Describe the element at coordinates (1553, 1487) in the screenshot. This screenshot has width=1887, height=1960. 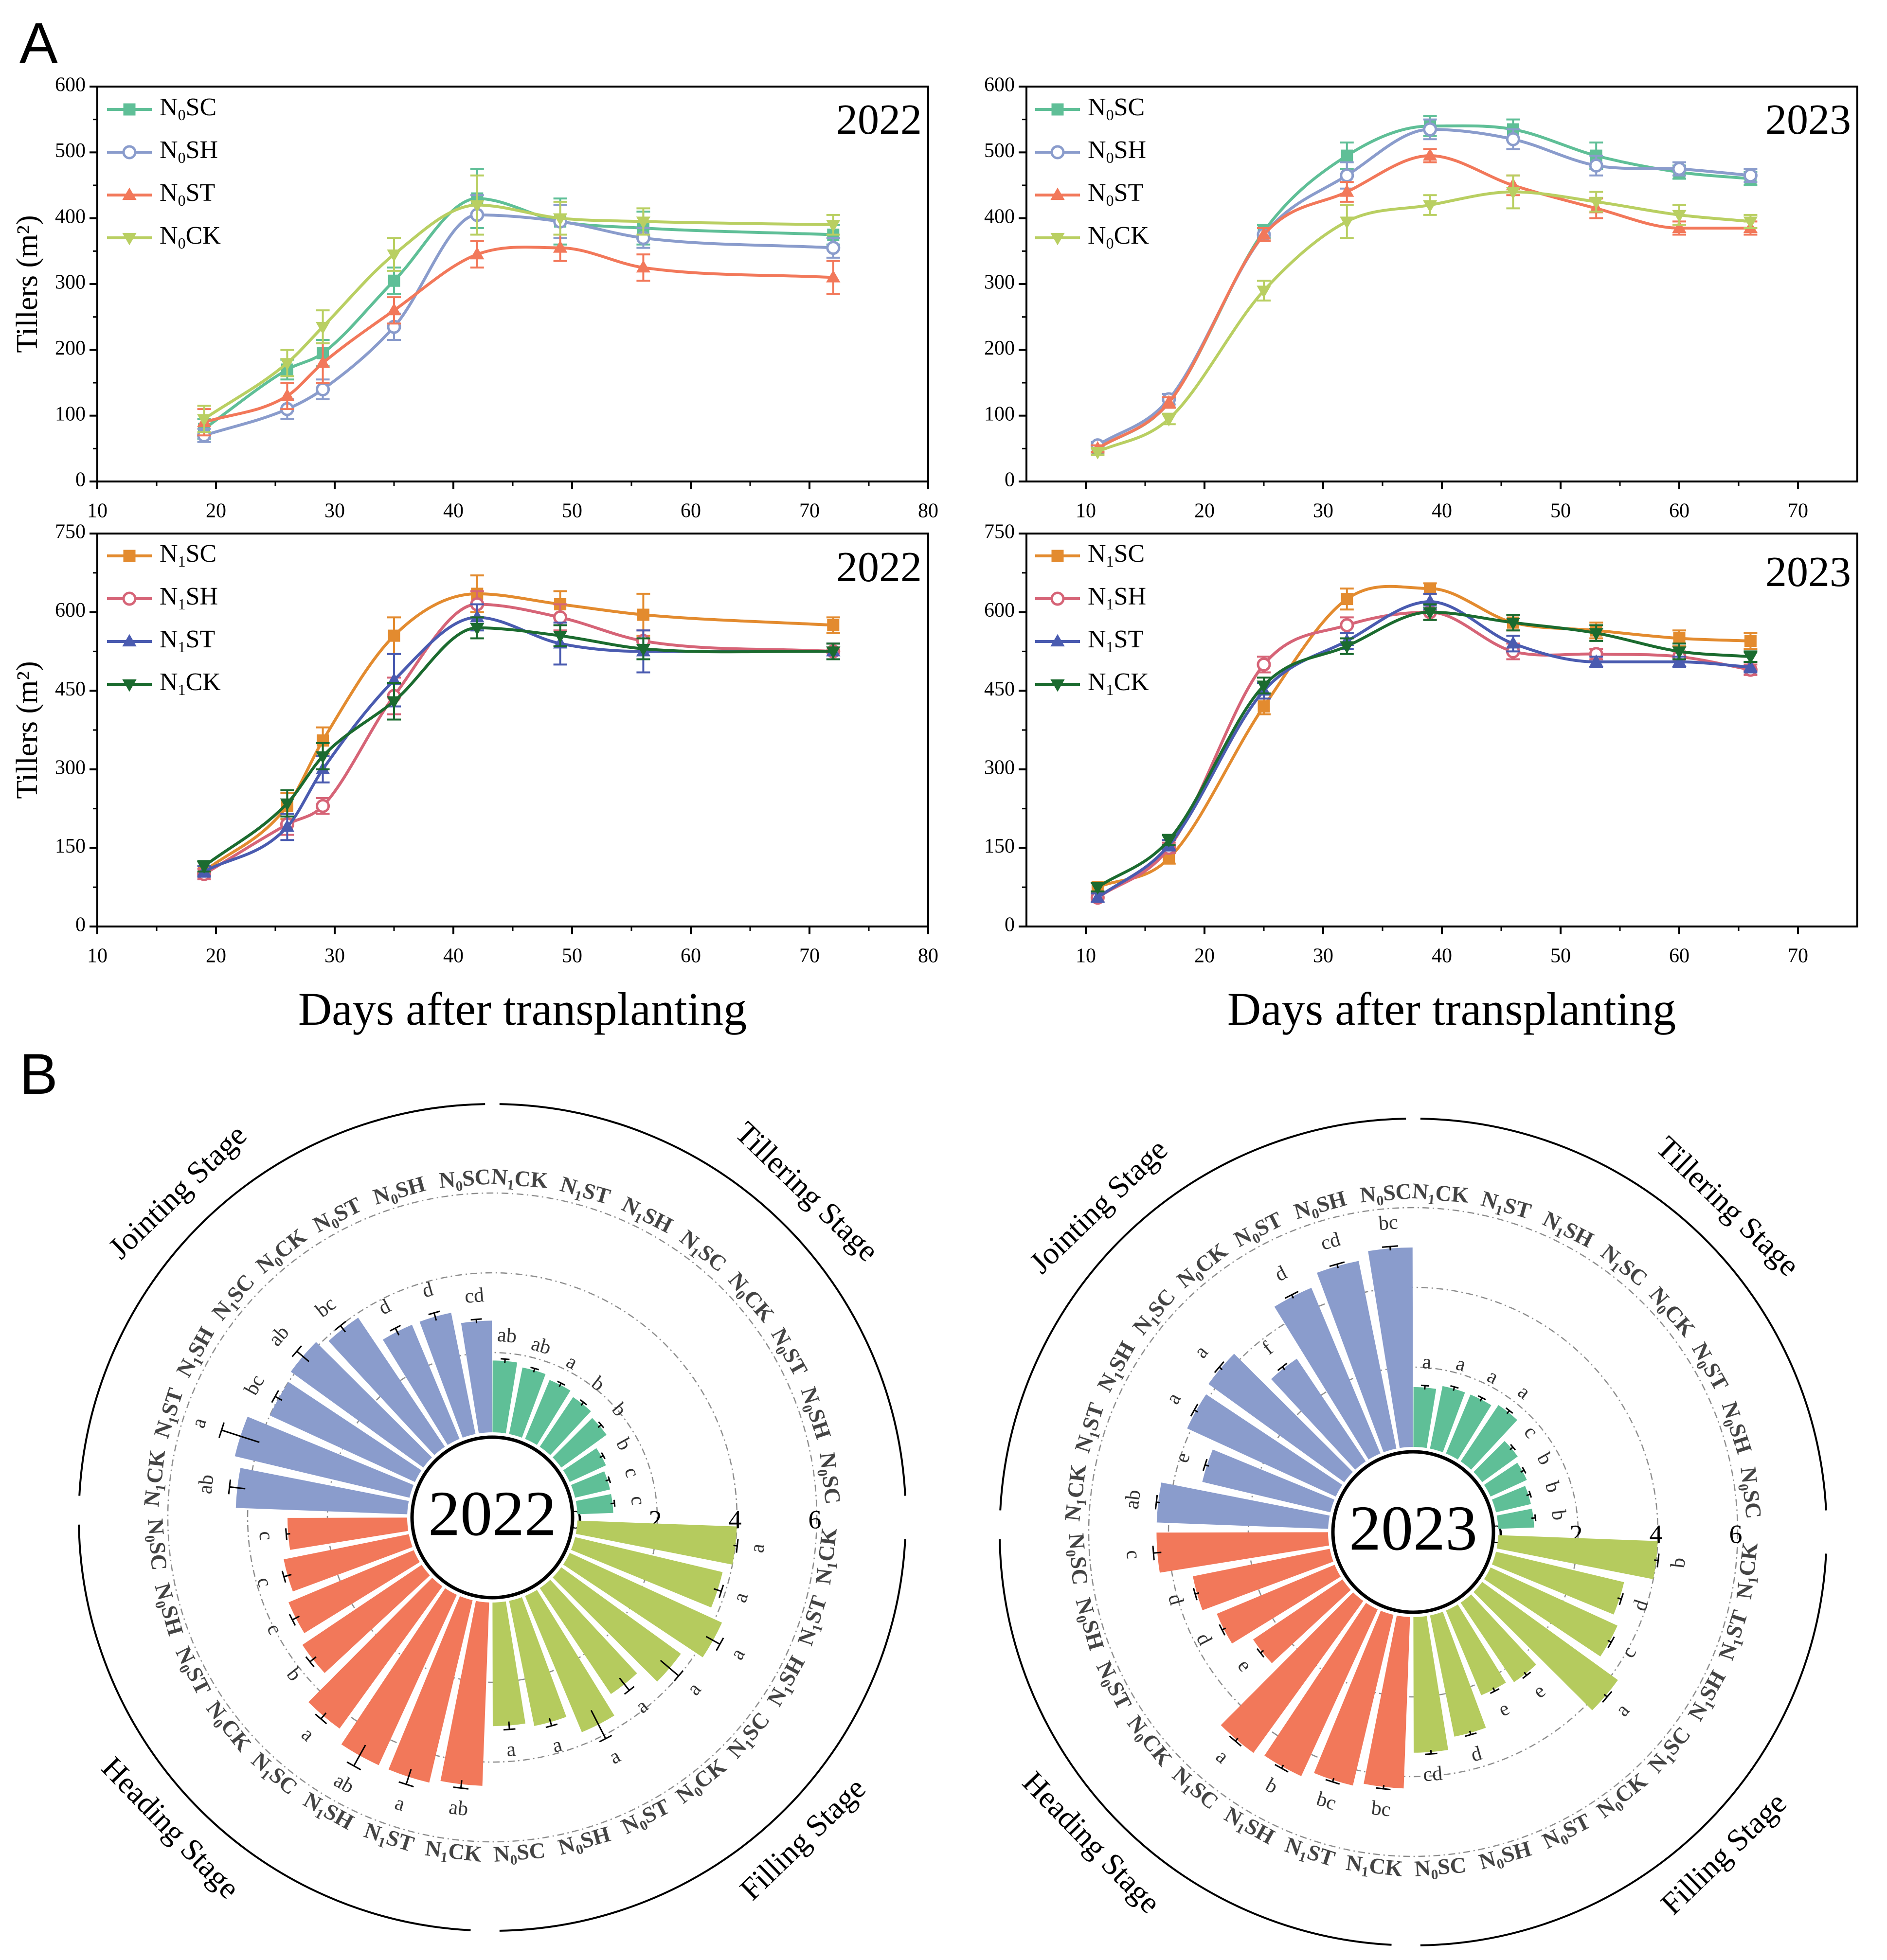
I see `significance-letter: b` at that location.